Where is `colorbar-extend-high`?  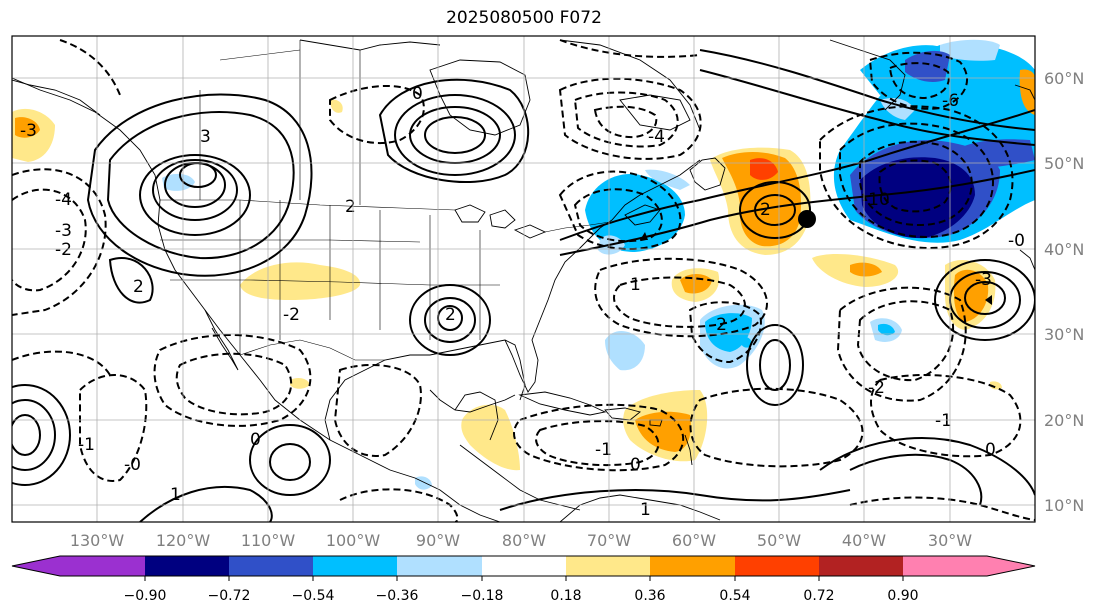
colorbar-extend-high is located at coordinates (1011, 566).